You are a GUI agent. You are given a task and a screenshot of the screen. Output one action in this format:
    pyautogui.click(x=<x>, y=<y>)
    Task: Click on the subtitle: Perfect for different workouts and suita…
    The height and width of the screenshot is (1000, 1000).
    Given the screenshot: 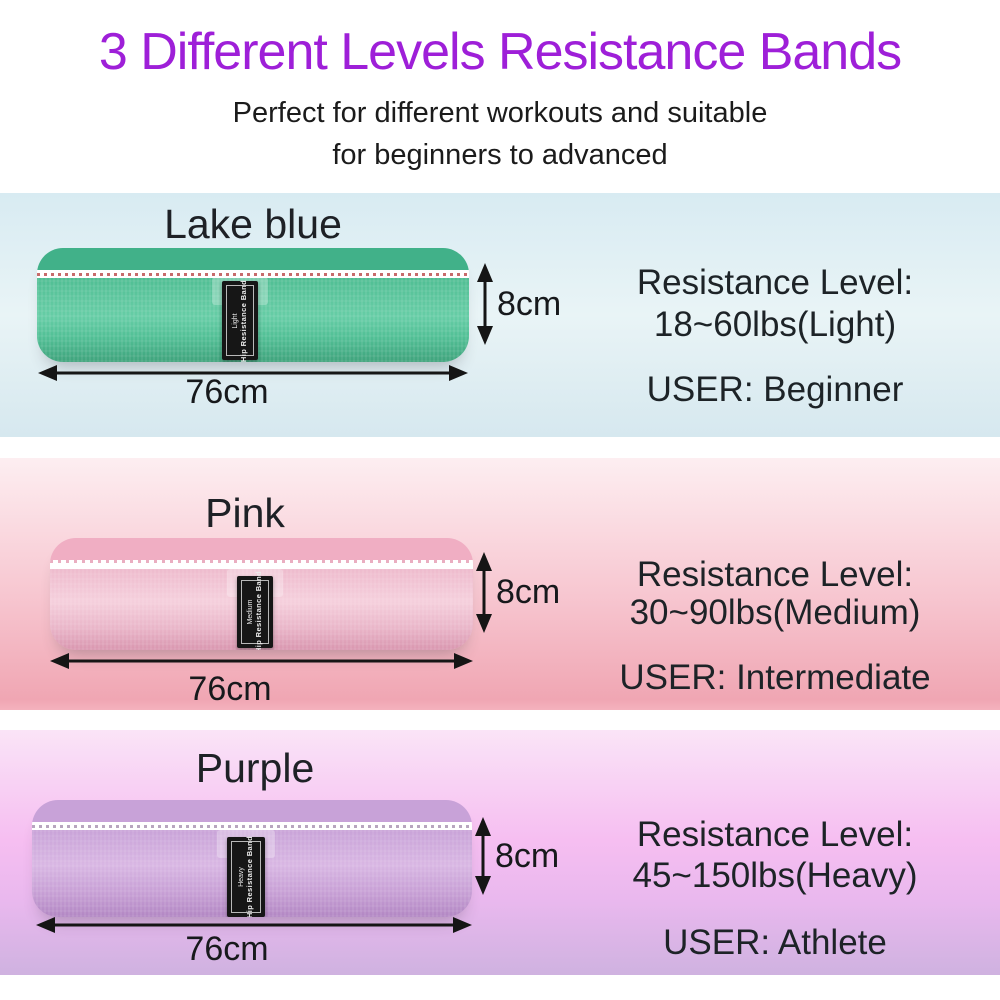 What is the action you would take?
    pyautogui.click(x=500, y=134)
    